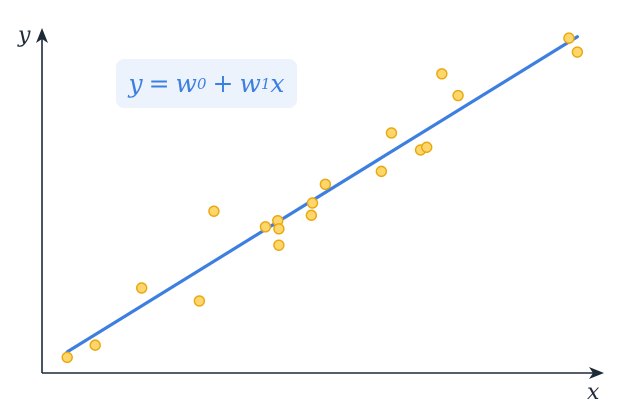 Image resolution: width=640 pixels, height=412 pixels. What do you see at coordinates (42, 35) in the screenshot?
I see `y-axis-arrow-icon` at bounding box center [42, 35].